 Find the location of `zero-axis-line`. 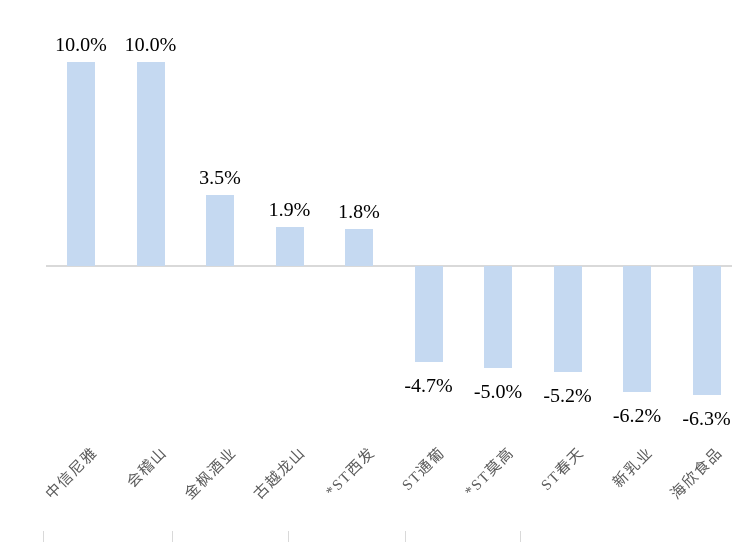

zero-axis-line is located at coordinates (389, 266).